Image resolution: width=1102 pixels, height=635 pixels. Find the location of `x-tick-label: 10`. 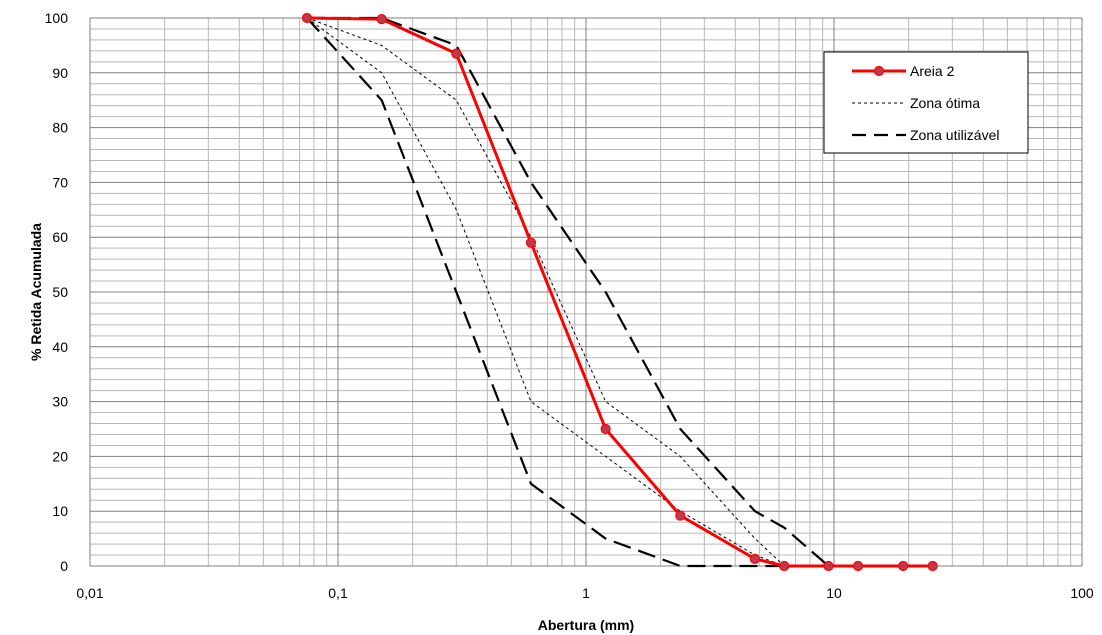

x-tick-label: 10 is located at coordinates (834, 593).